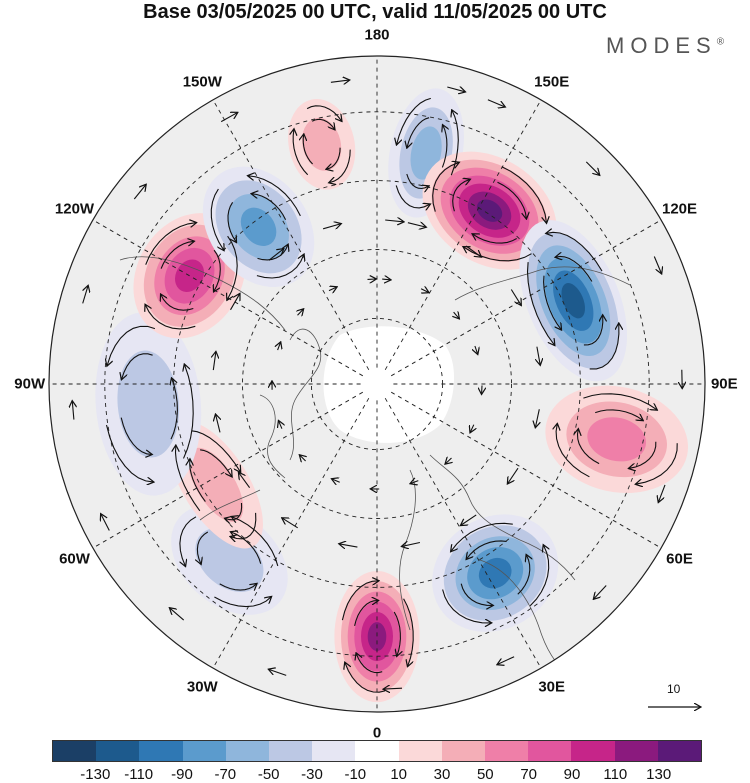 The height and width of the screenshot is (783, 750). I want to click on colorbar-tick-label: -130, so click(95, 774).